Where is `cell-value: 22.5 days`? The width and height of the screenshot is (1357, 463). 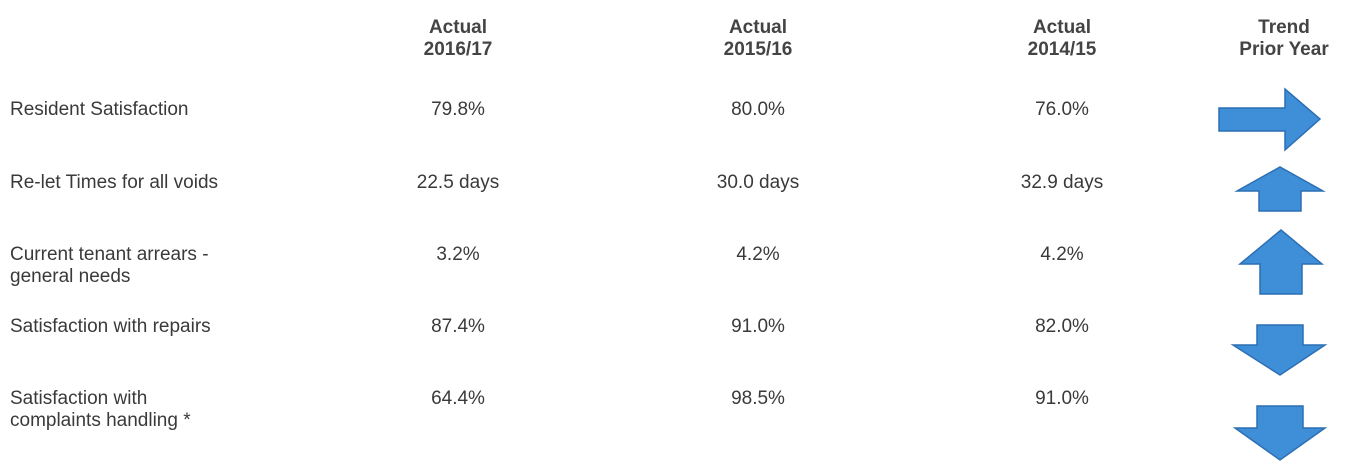 cell-value: 22.5 days is located at coordinates (458, 182).